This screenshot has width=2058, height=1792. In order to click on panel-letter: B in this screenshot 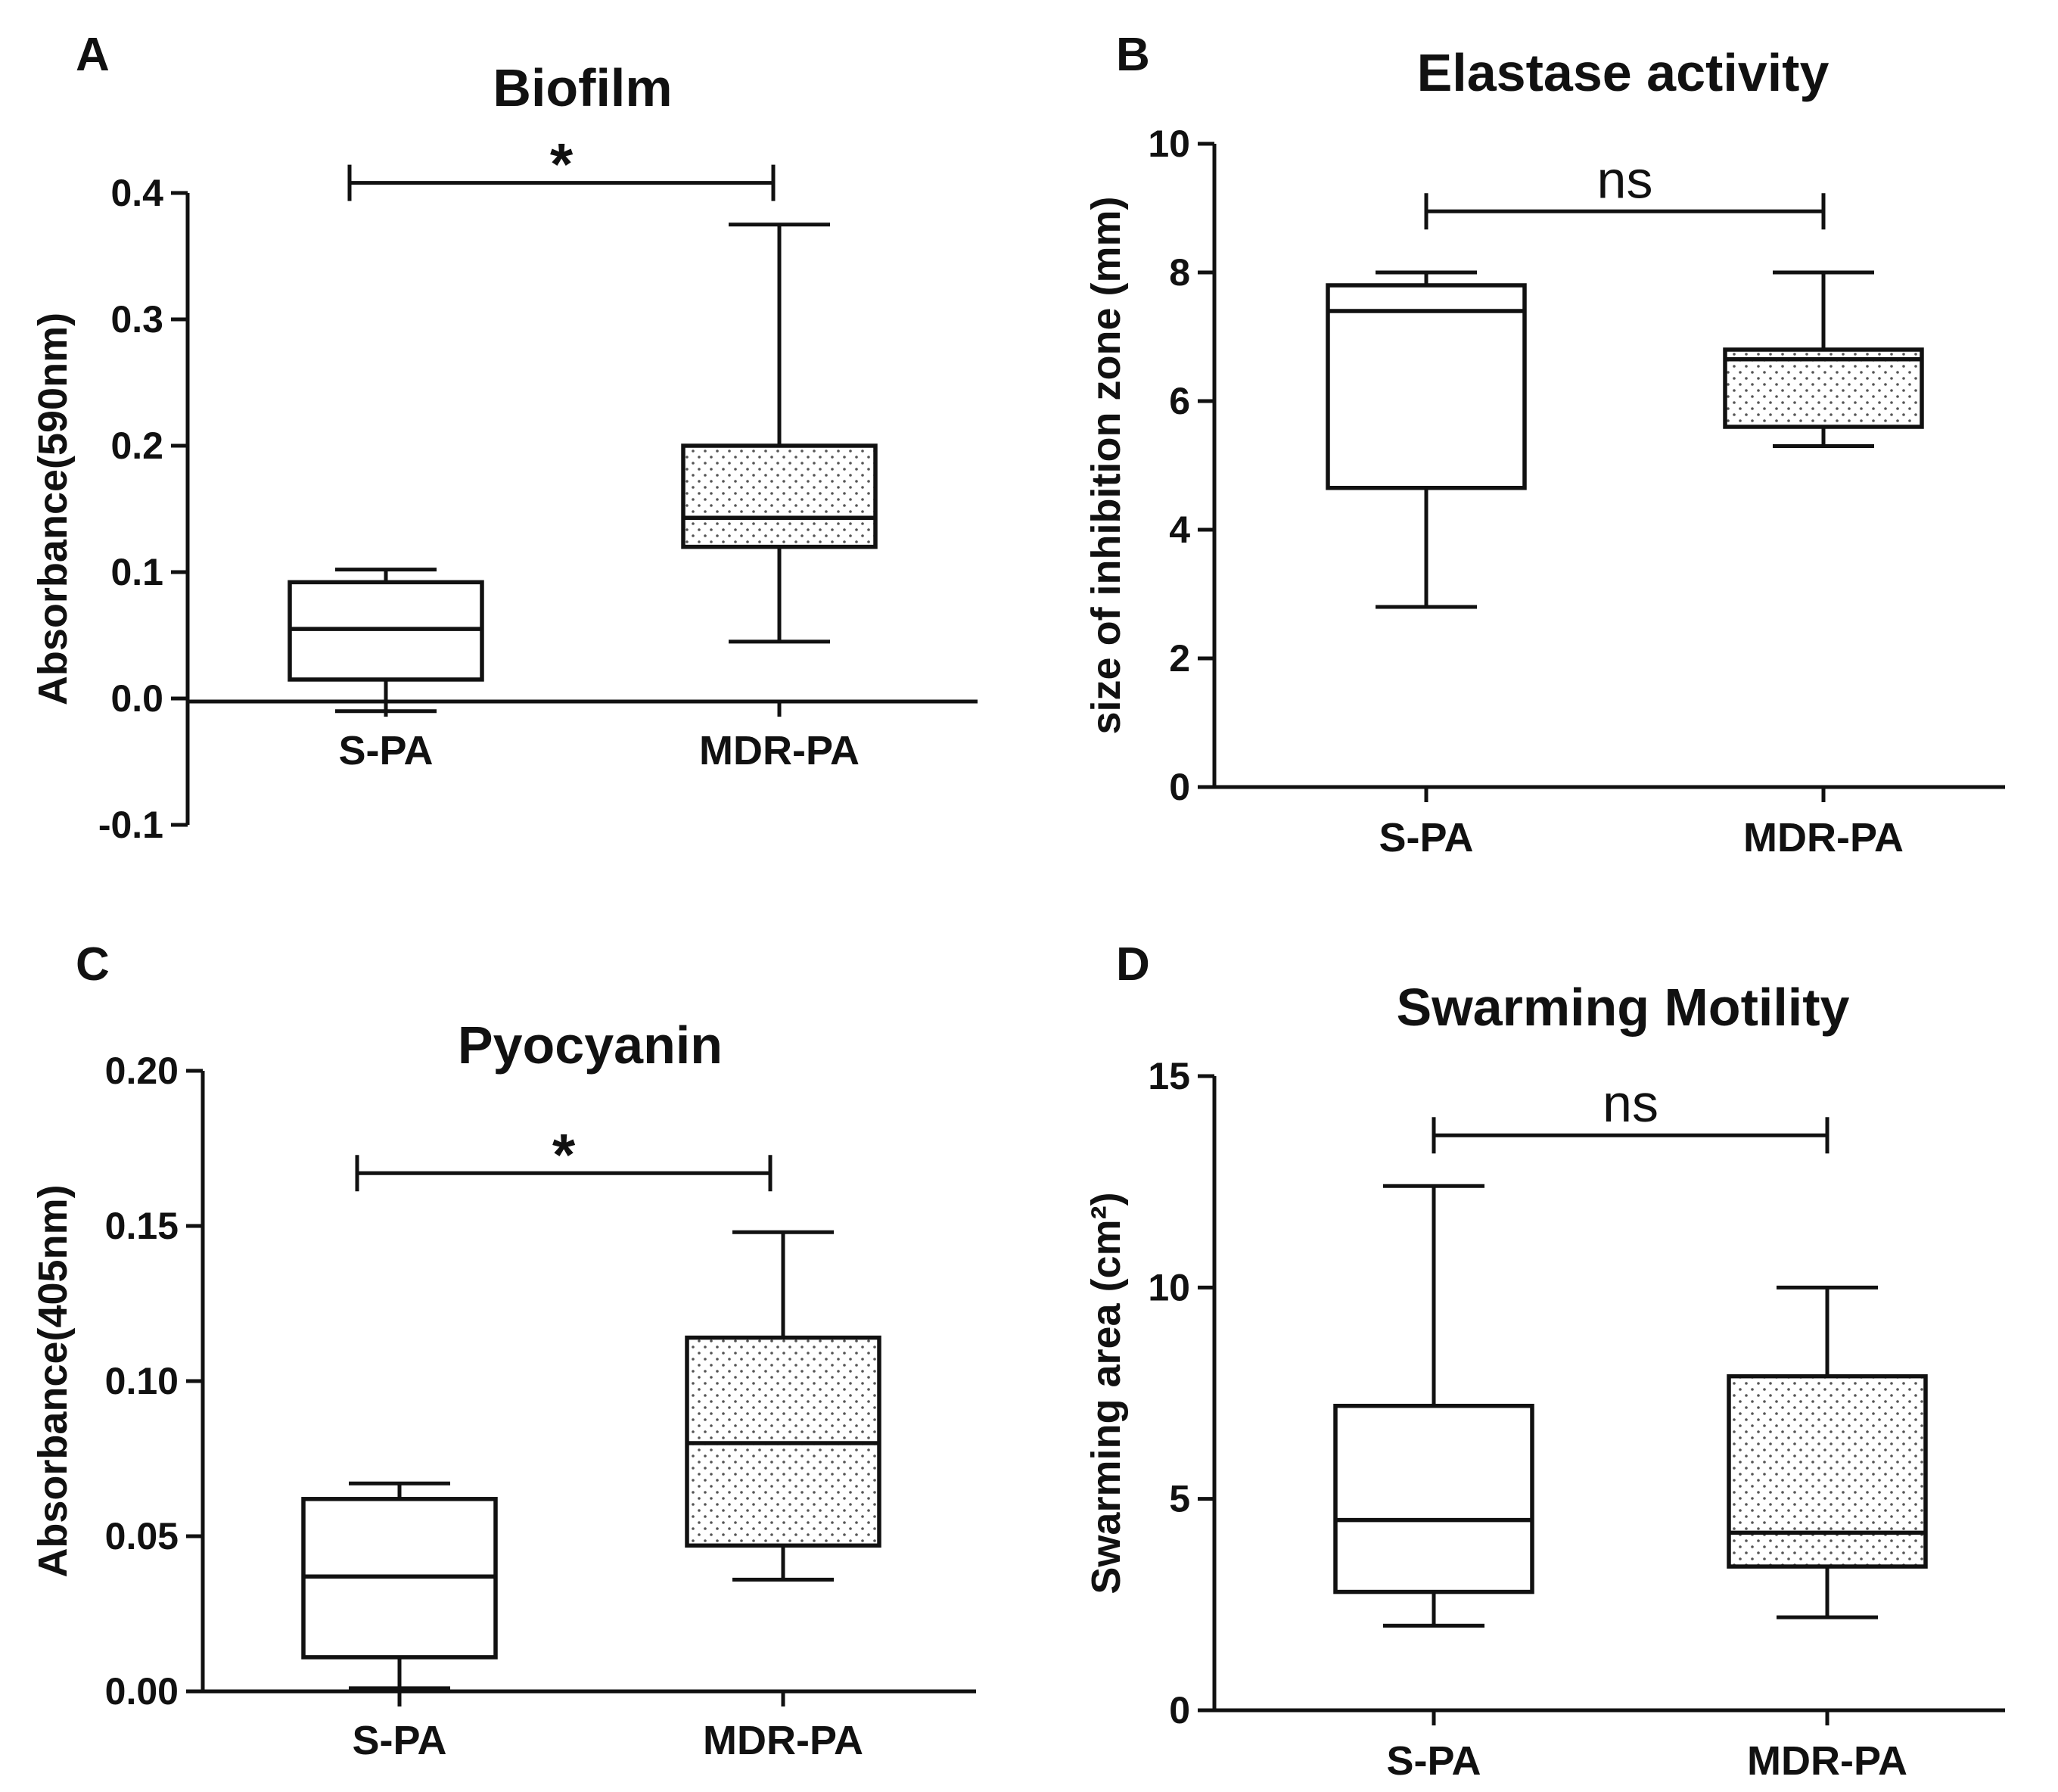, I will do `click(1133, 55)`.